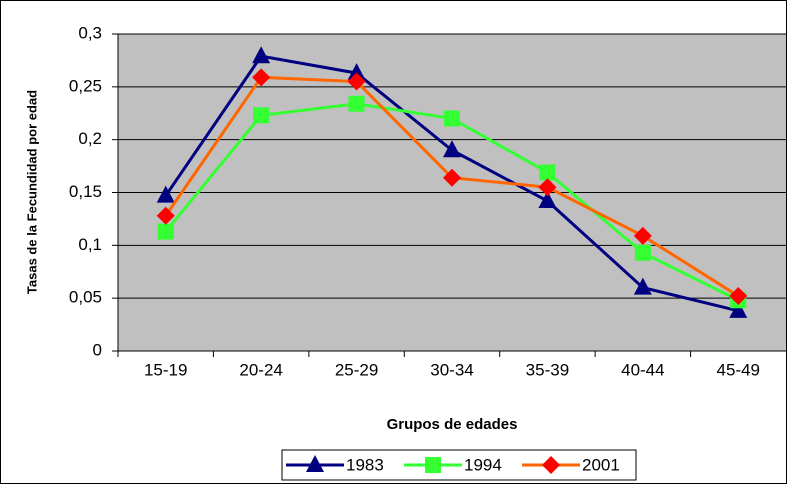  What do you see at coordinates (85, 85) in the screenshot?
I see `y-tick-label: 0,25` at bounding box center [85, 85].